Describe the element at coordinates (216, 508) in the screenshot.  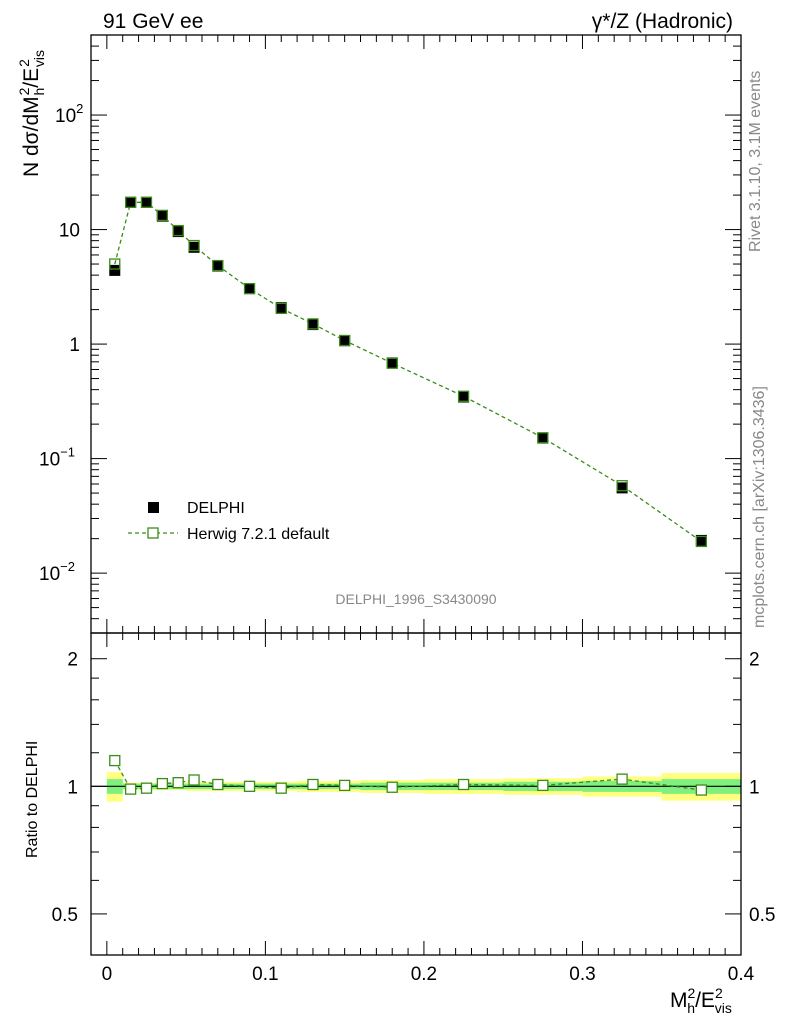
I see `legend-data-label: DELPHI` at that location.